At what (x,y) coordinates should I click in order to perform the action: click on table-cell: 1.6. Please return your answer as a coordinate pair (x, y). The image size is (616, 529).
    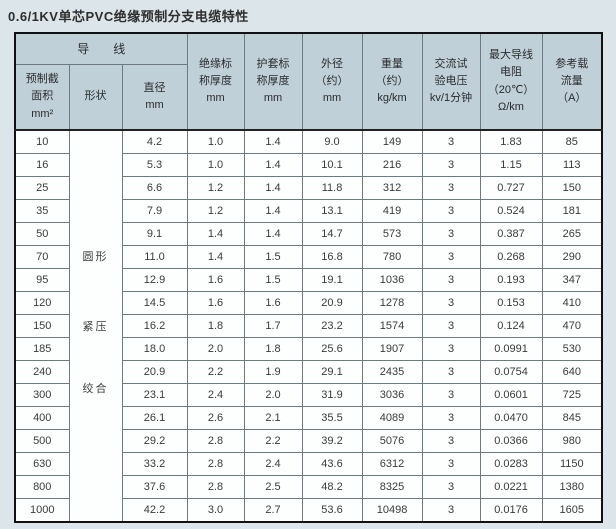
    Looking at the image, I should click on (273, 303).